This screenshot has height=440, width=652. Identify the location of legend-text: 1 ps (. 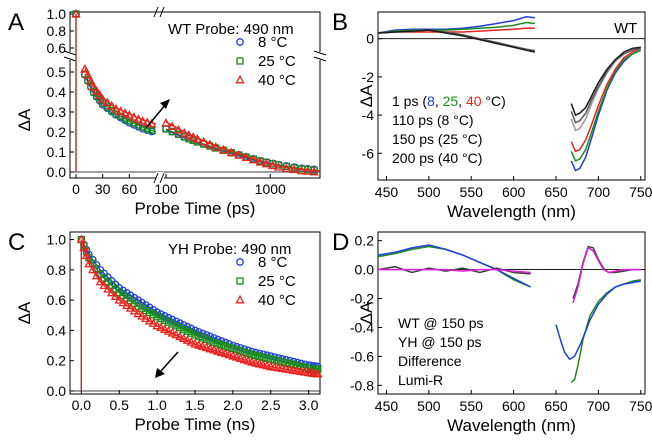
(409, 101).